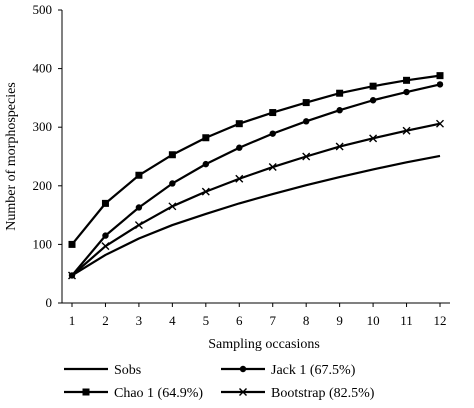 The width and height of the screenshot is (474, 408). What do you see at coordinates (127, 370) in the screenshot?
I see `legend-label: Sobs` at bounding box center [127, 370].